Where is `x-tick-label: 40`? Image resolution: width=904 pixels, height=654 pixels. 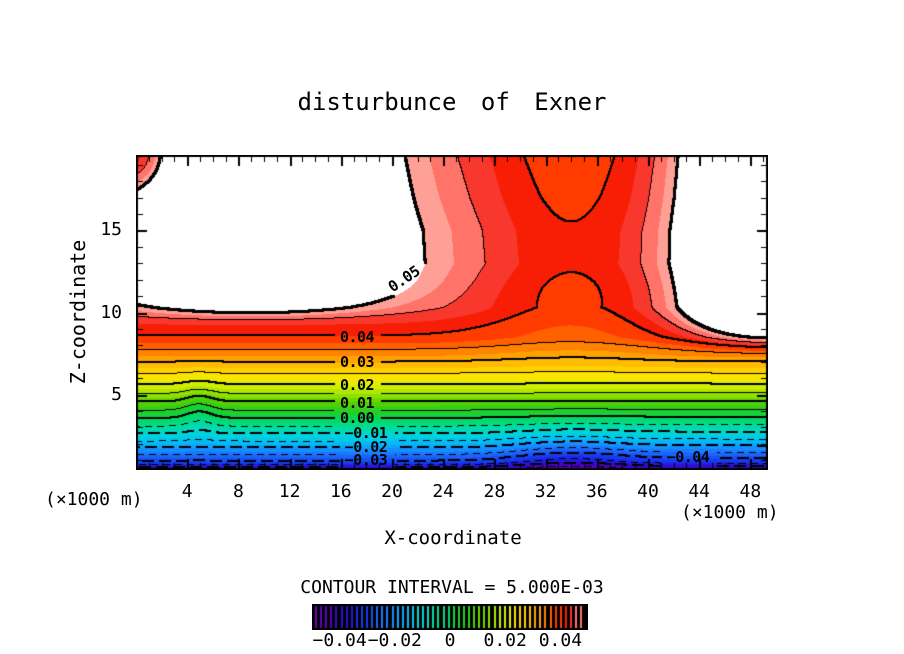 x-tick-label: 40 is located at coordinates (648, 491).